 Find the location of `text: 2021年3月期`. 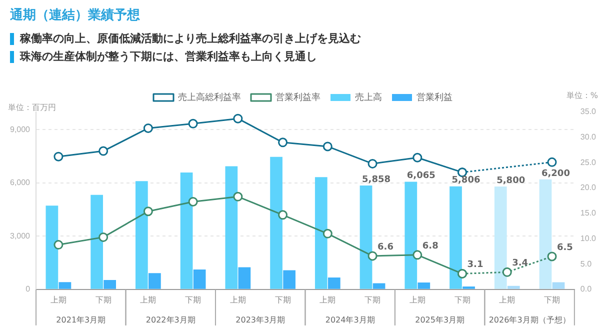

text: 2021年3月期 is located at coordinates (81, 319).